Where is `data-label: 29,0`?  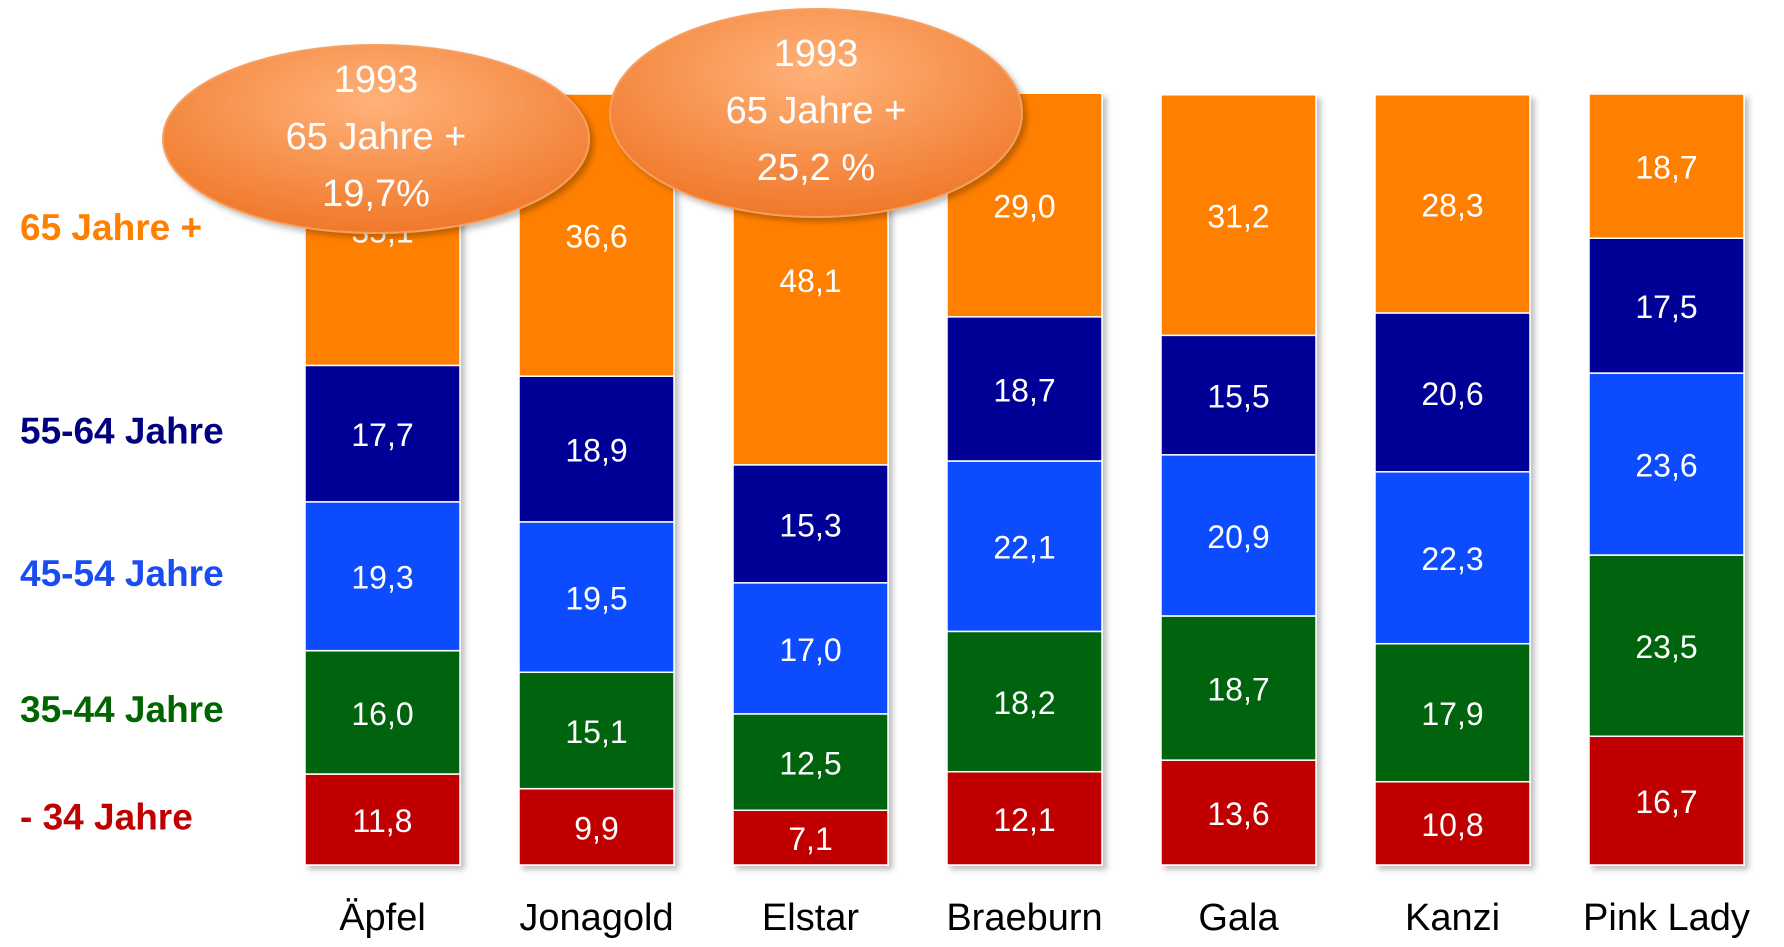
data-label: 29,0 is located at coordinates (1024, 206).